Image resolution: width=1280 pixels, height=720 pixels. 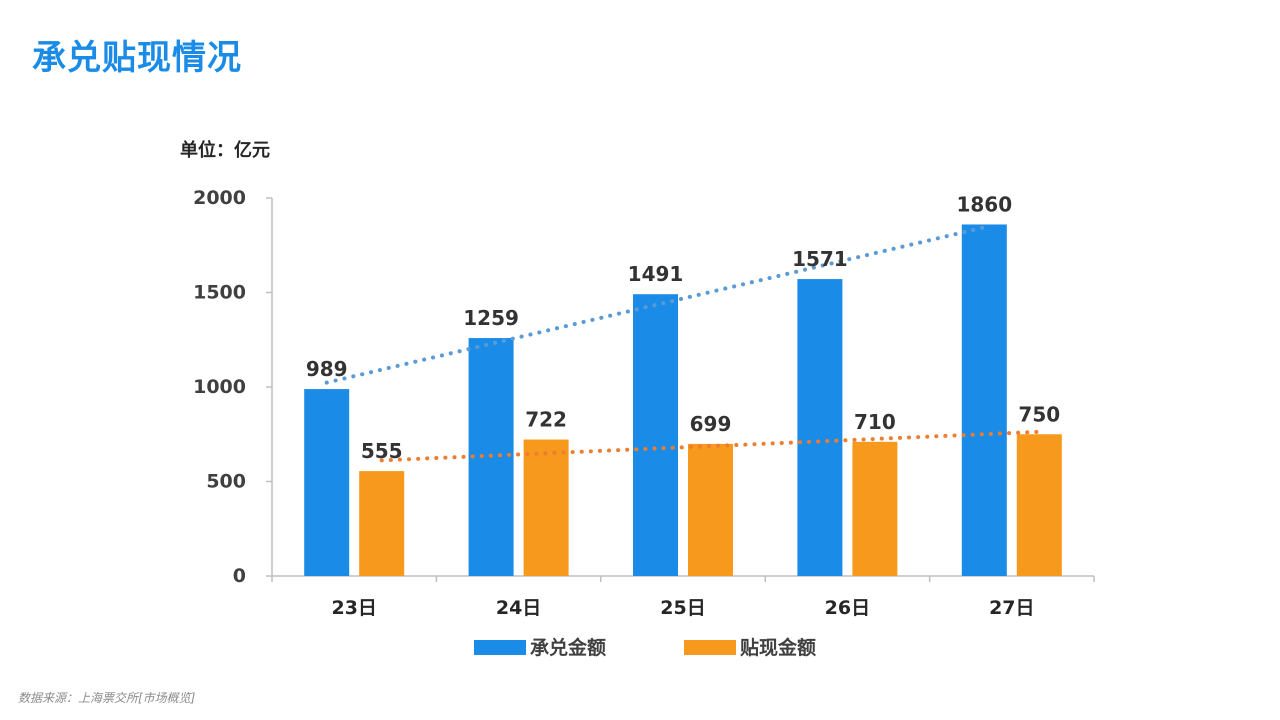 I want to click on y-tick-label: 1500, so click(x=219, y=293).